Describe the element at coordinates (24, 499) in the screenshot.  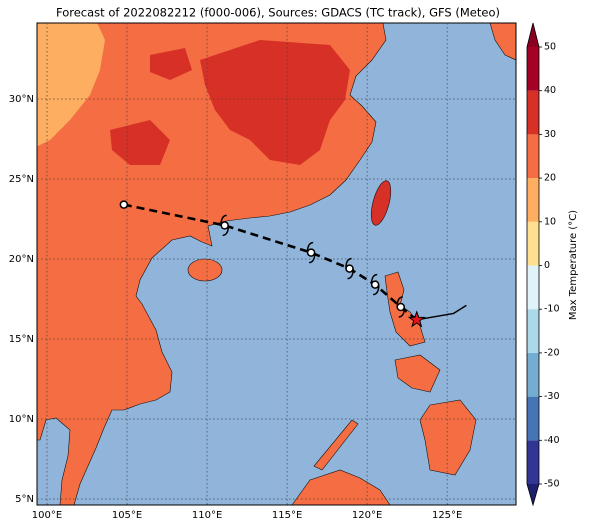
I see `y-tick-label: 5°N` at that location.